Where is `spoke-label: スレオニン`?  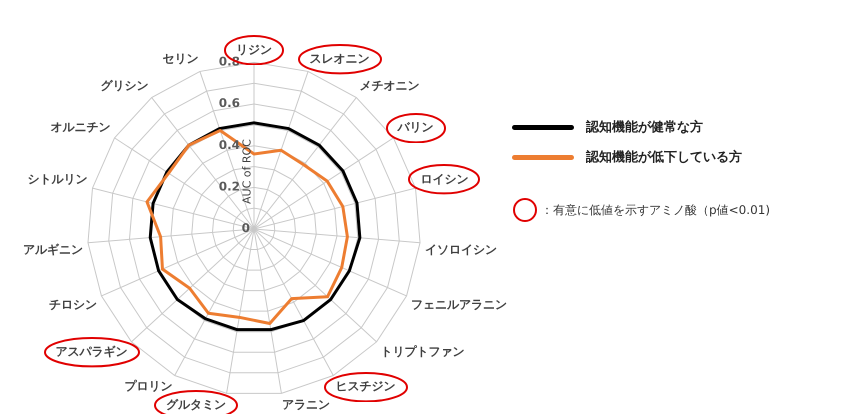
spoke-label: スレオニン is located at coordinates (340, 59).